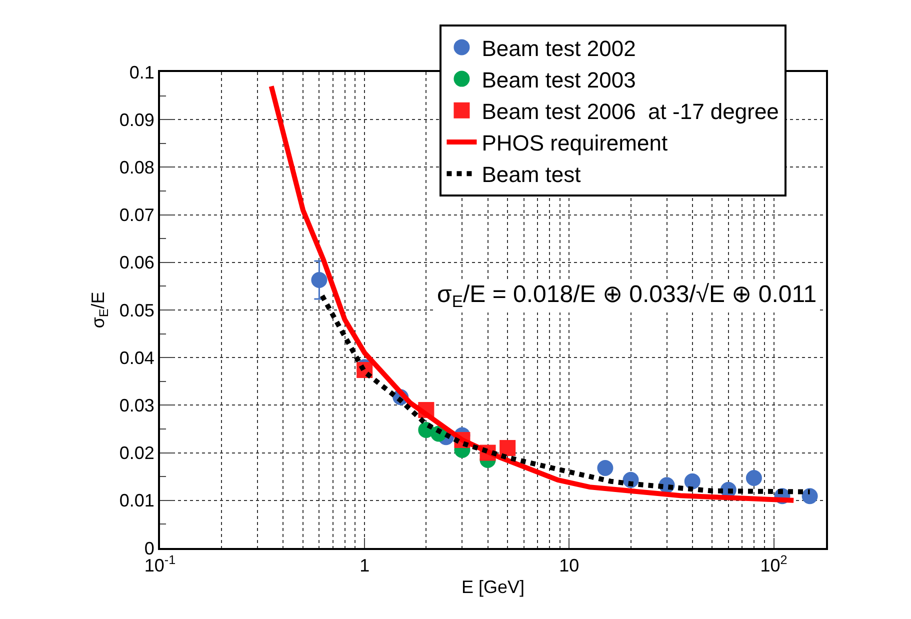 The width and height of the screenshot is (911, 619). Describe the element at coordinates (136, 215) in the screenshot. I see `y-tick-label: 0.07` at that location.